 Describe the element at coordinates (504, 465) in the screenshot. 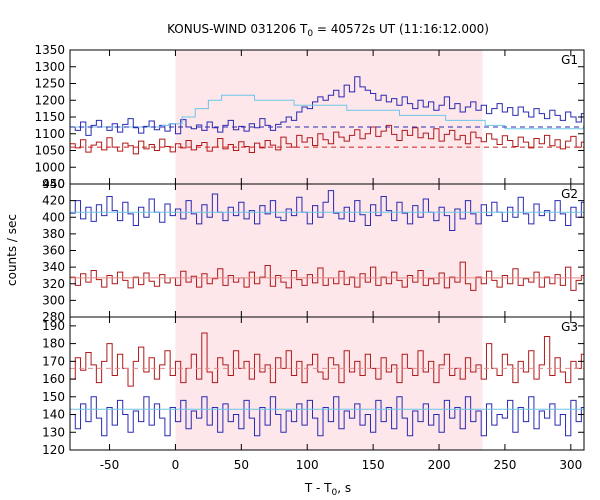

I see `x-tick-label: 250` at that location.